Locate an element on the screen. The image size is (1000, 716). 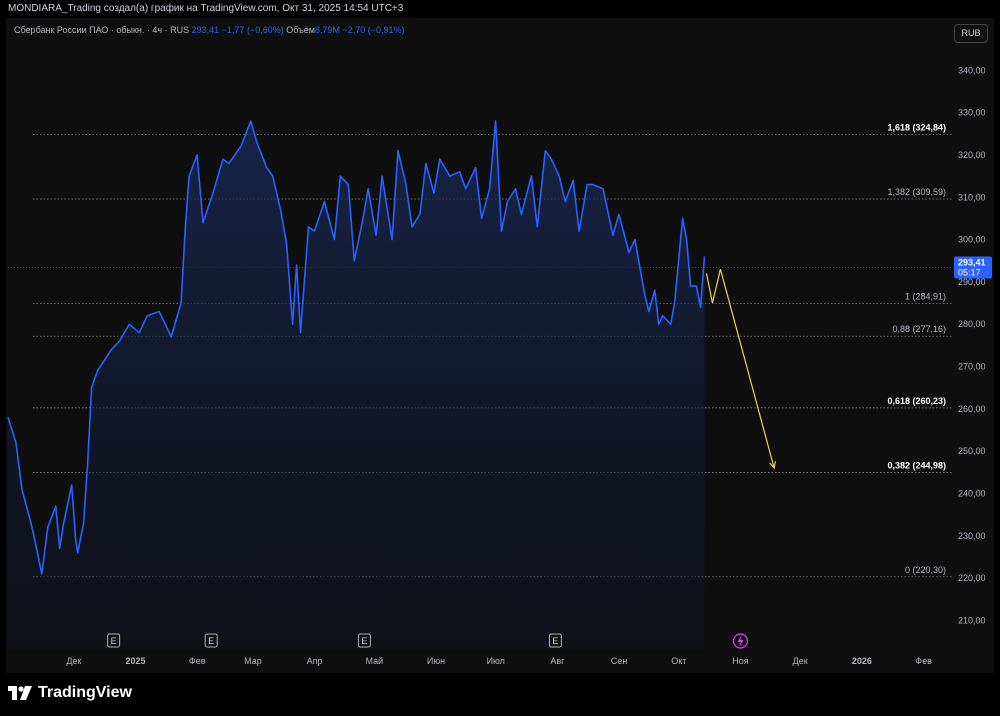
dividend-icon is located at coordinates (740, 641).